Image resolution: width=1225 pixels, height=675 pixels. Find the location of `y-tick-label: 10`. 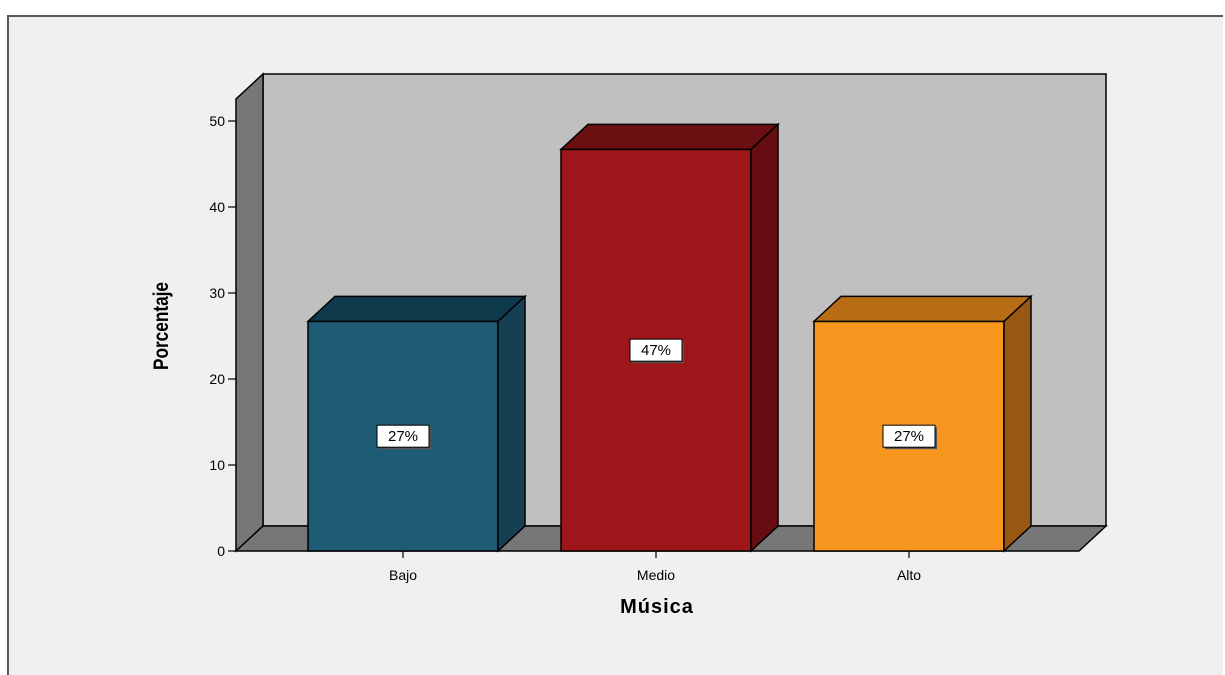

y-tick-label: 10 is located at coordinates (217, 465).